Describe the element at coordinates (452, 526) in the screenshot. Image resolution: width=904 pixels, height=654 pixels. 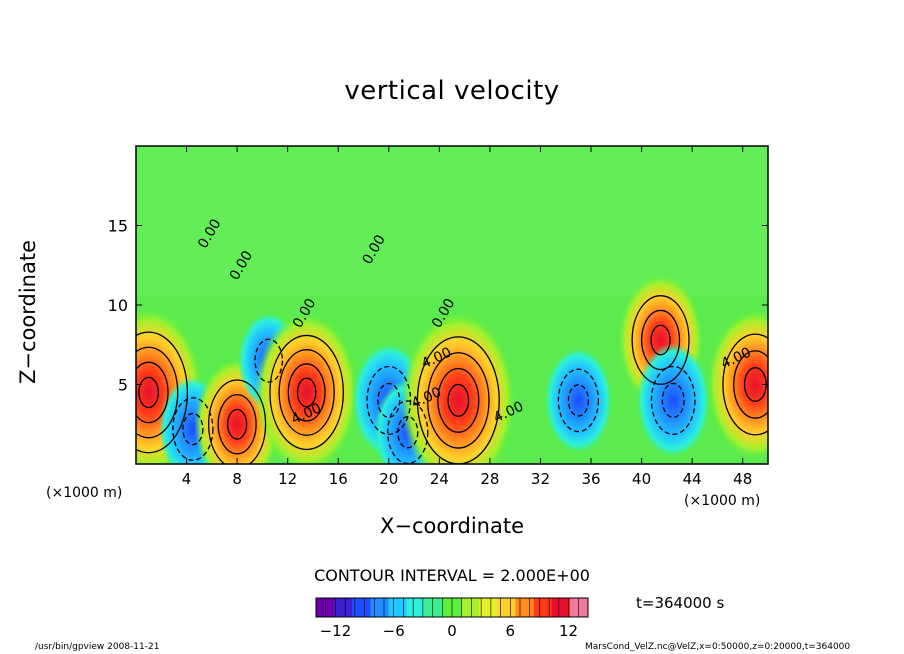
I see `x-axis-label: X−coordinate` at that location.